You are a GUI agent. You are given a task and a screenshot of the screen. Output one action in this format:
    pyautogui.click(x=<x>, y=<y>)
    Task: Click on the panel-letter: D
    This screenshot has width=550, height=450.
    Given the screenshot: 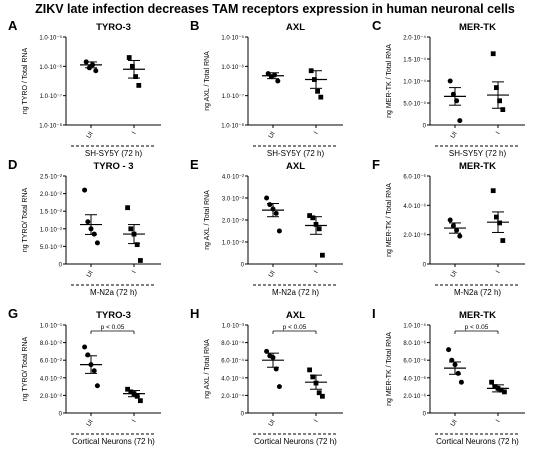 What is the action you would take?
    pyautogui.click(x=12, y=164)
    